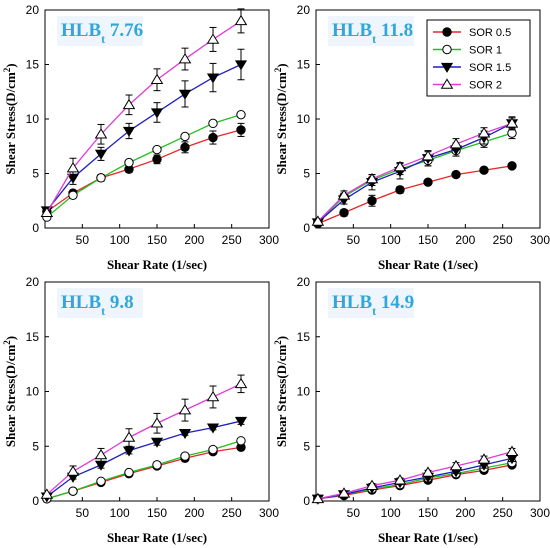  Describe the element at coordinates (33, 10) in the screenshot. I see `y-tick-label: 20` at that location.